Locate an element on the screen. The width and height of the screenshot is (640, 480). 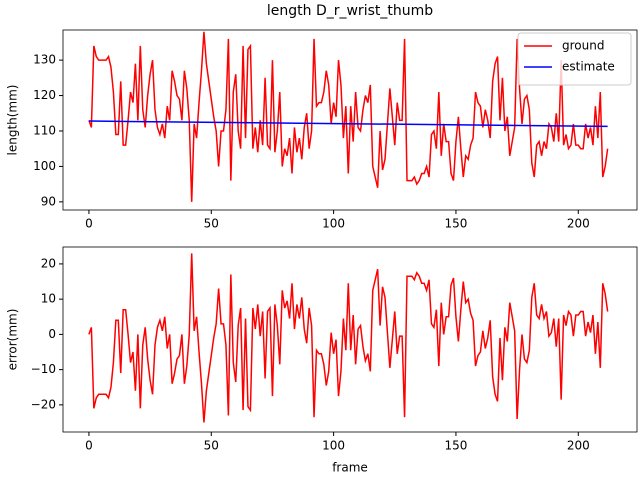
chart-title: length D_r_wrist_thumb is located at coordinates (350, 11).